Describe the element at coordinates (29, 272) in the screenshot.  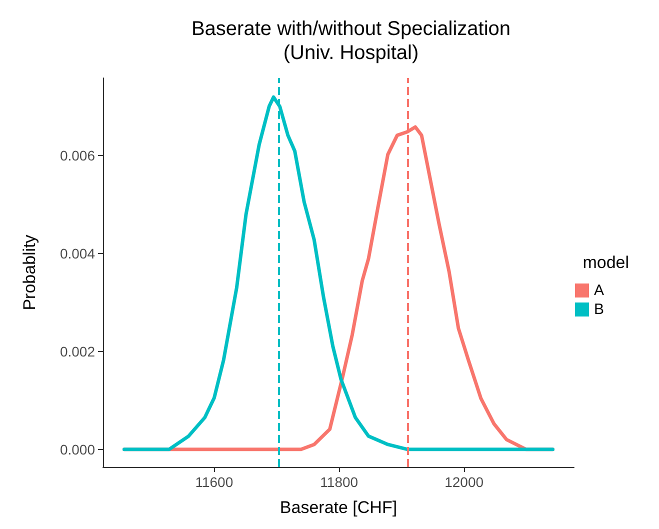
I see `y-axis-title: Probablity` at that location.